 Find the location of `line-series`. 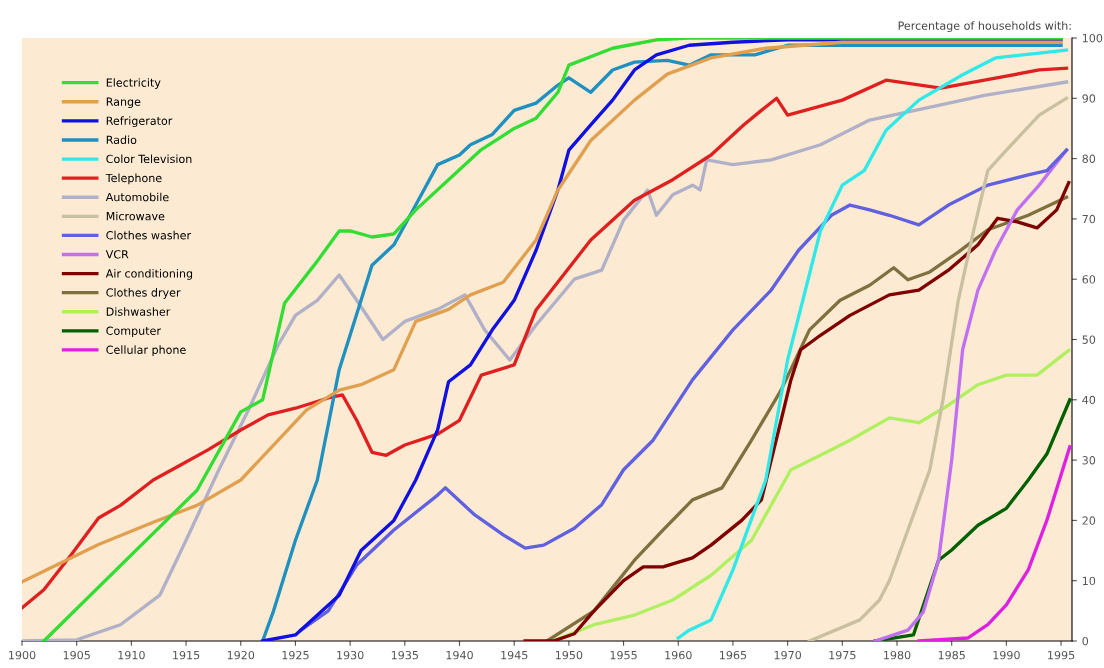

line-series is located at coordinates (994, 543).